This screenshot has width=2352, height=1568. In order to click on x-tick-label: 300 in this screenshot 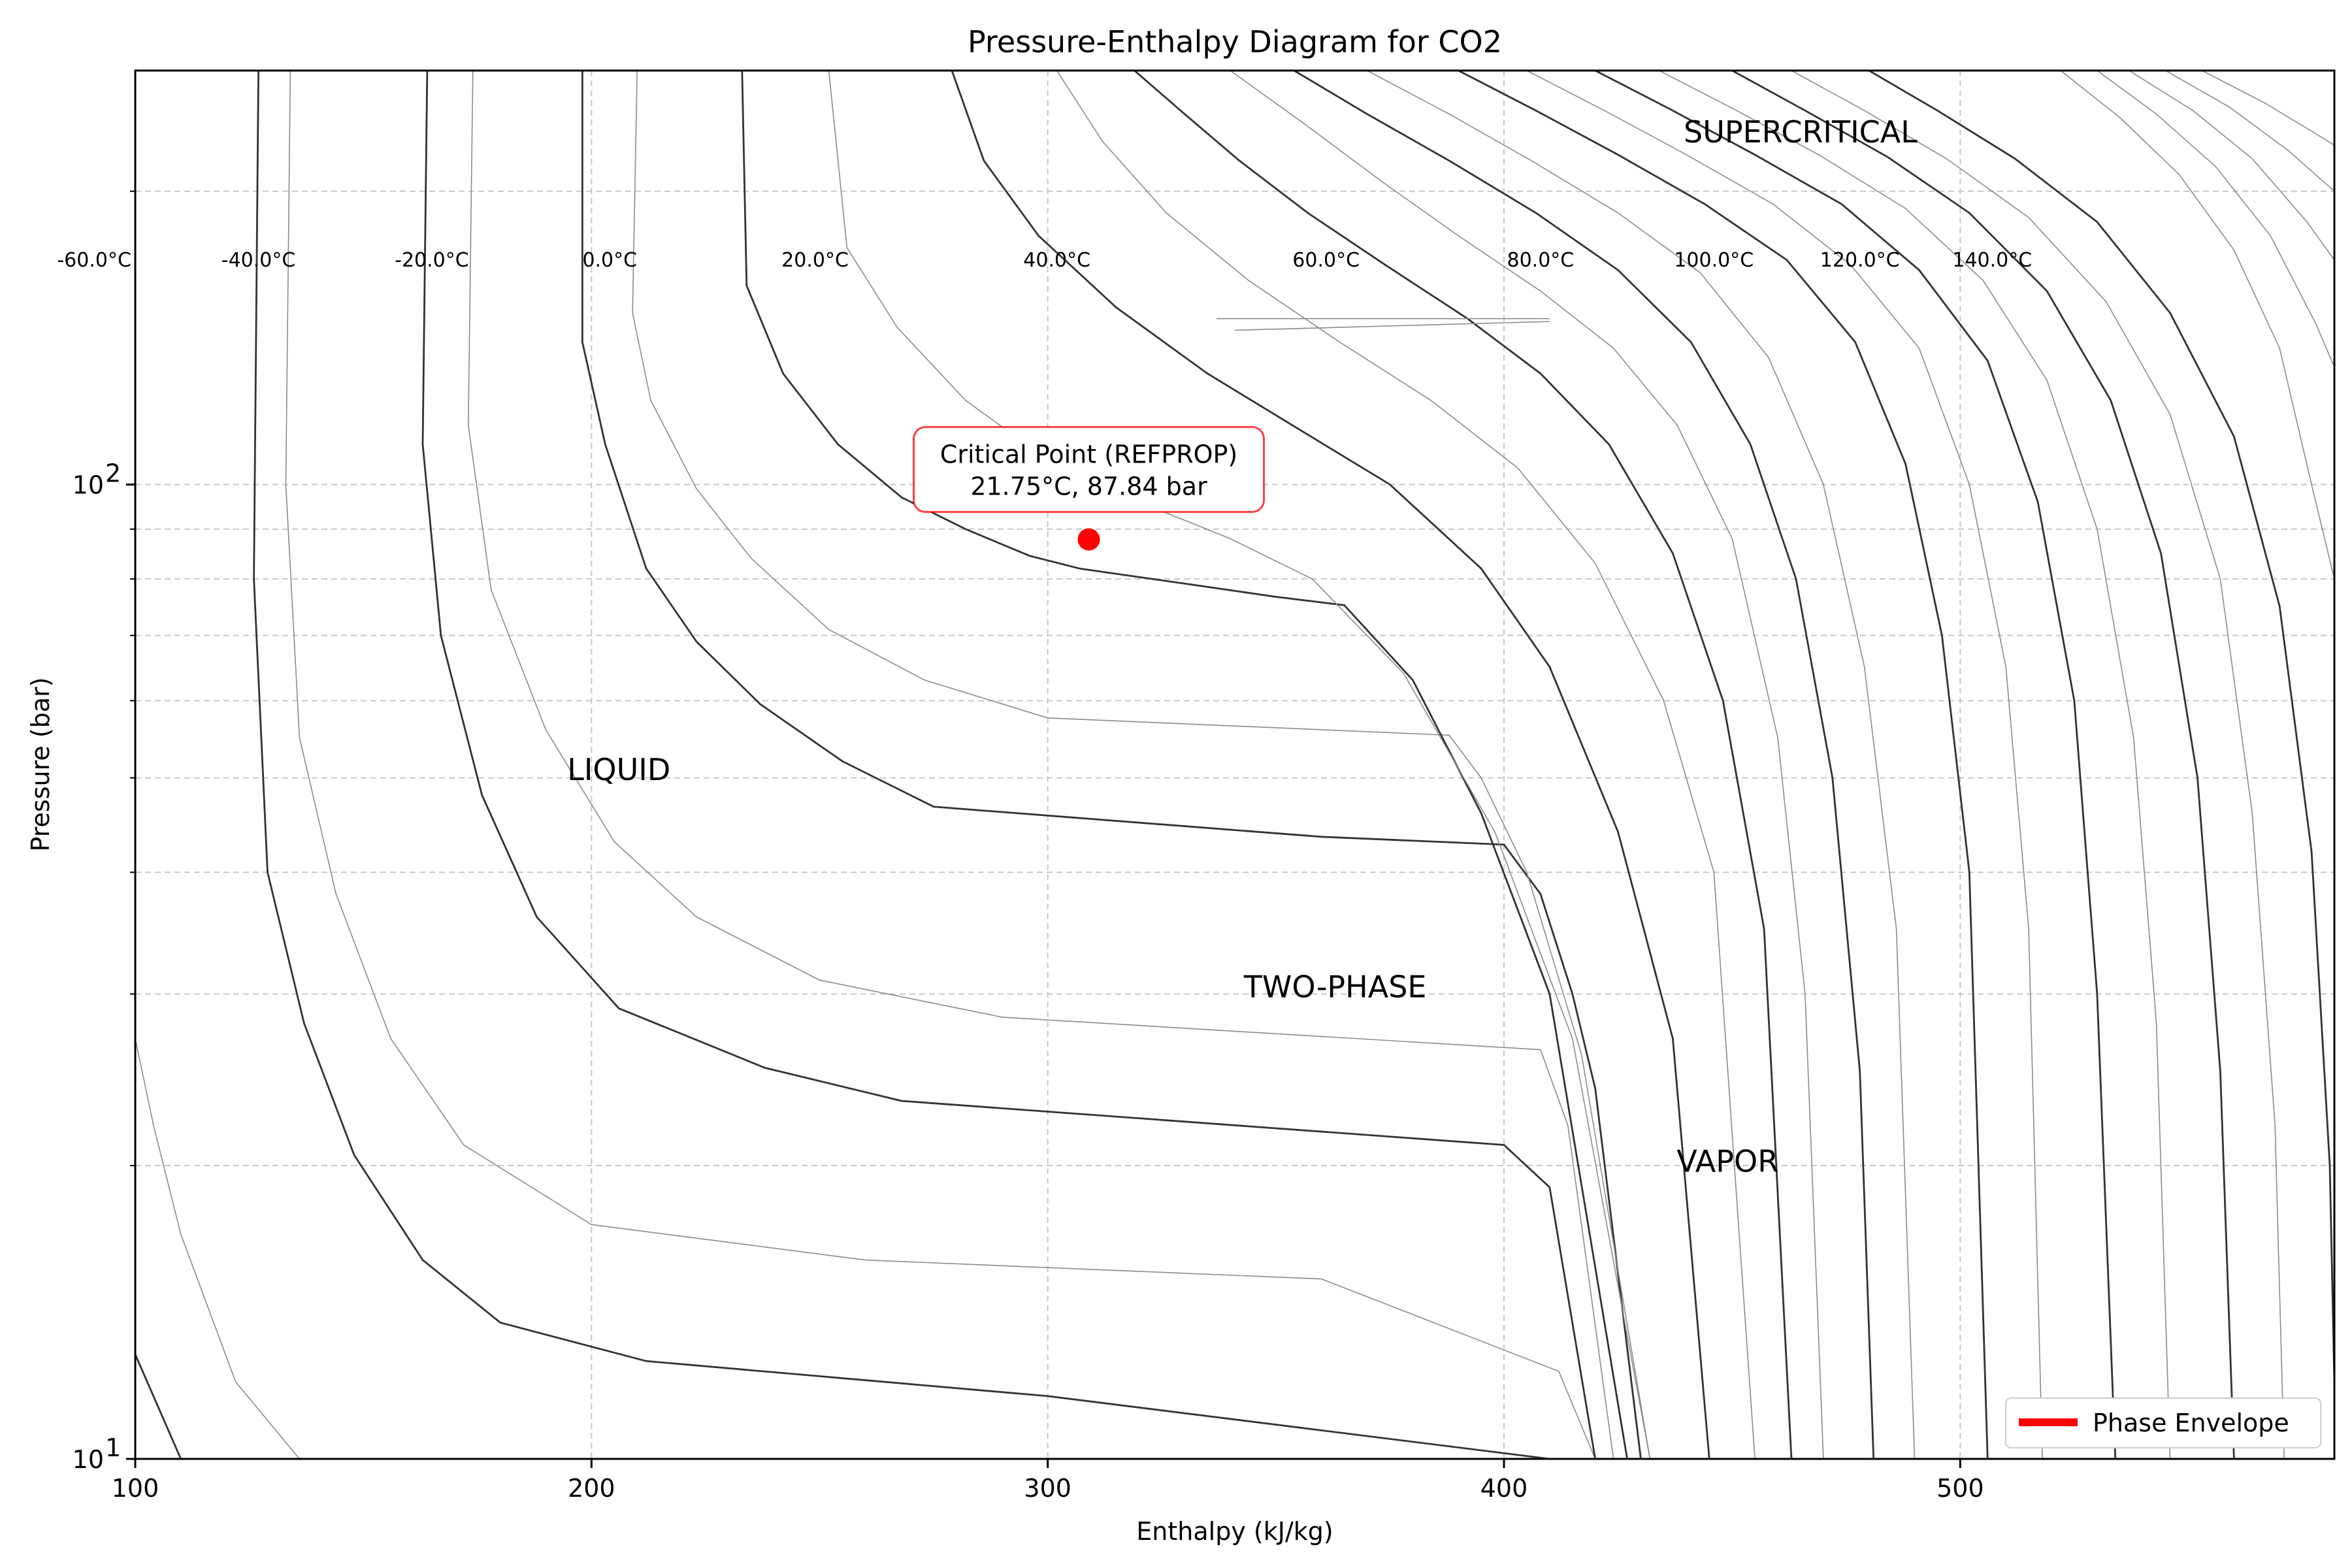, I will do `click(1047, 1488)`.